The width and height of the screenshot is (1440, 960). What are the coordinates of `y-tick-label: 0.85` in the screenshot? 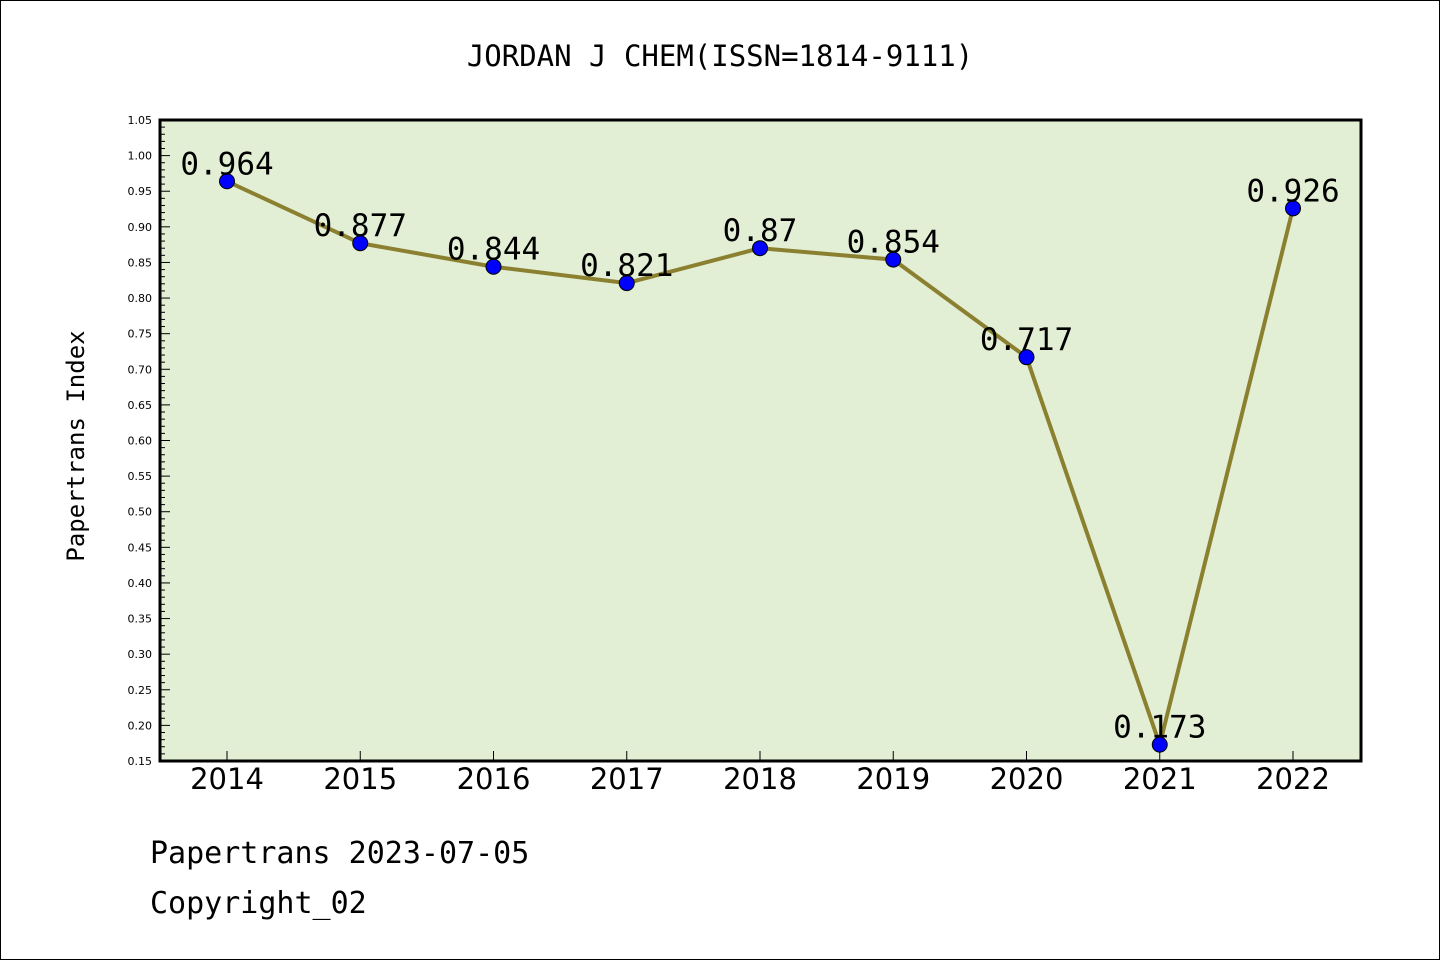 It's located at (140, 262).